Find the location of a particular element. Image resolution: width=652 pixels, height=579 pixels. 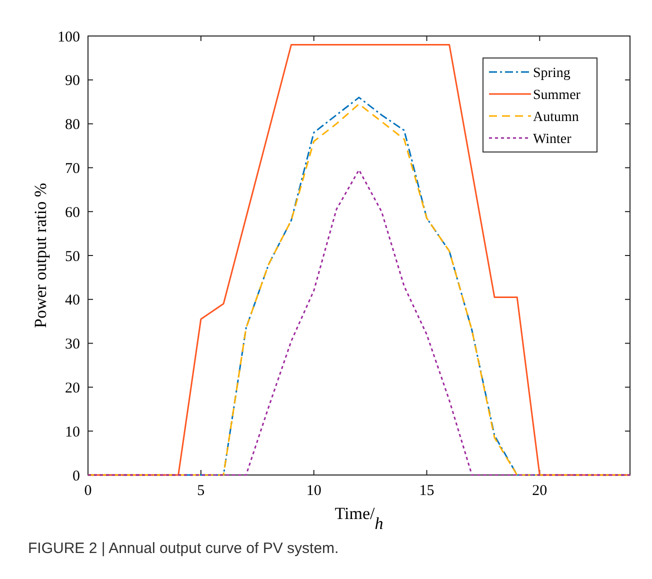

y-tick-label: 0 is located at coordinates (76, 476).